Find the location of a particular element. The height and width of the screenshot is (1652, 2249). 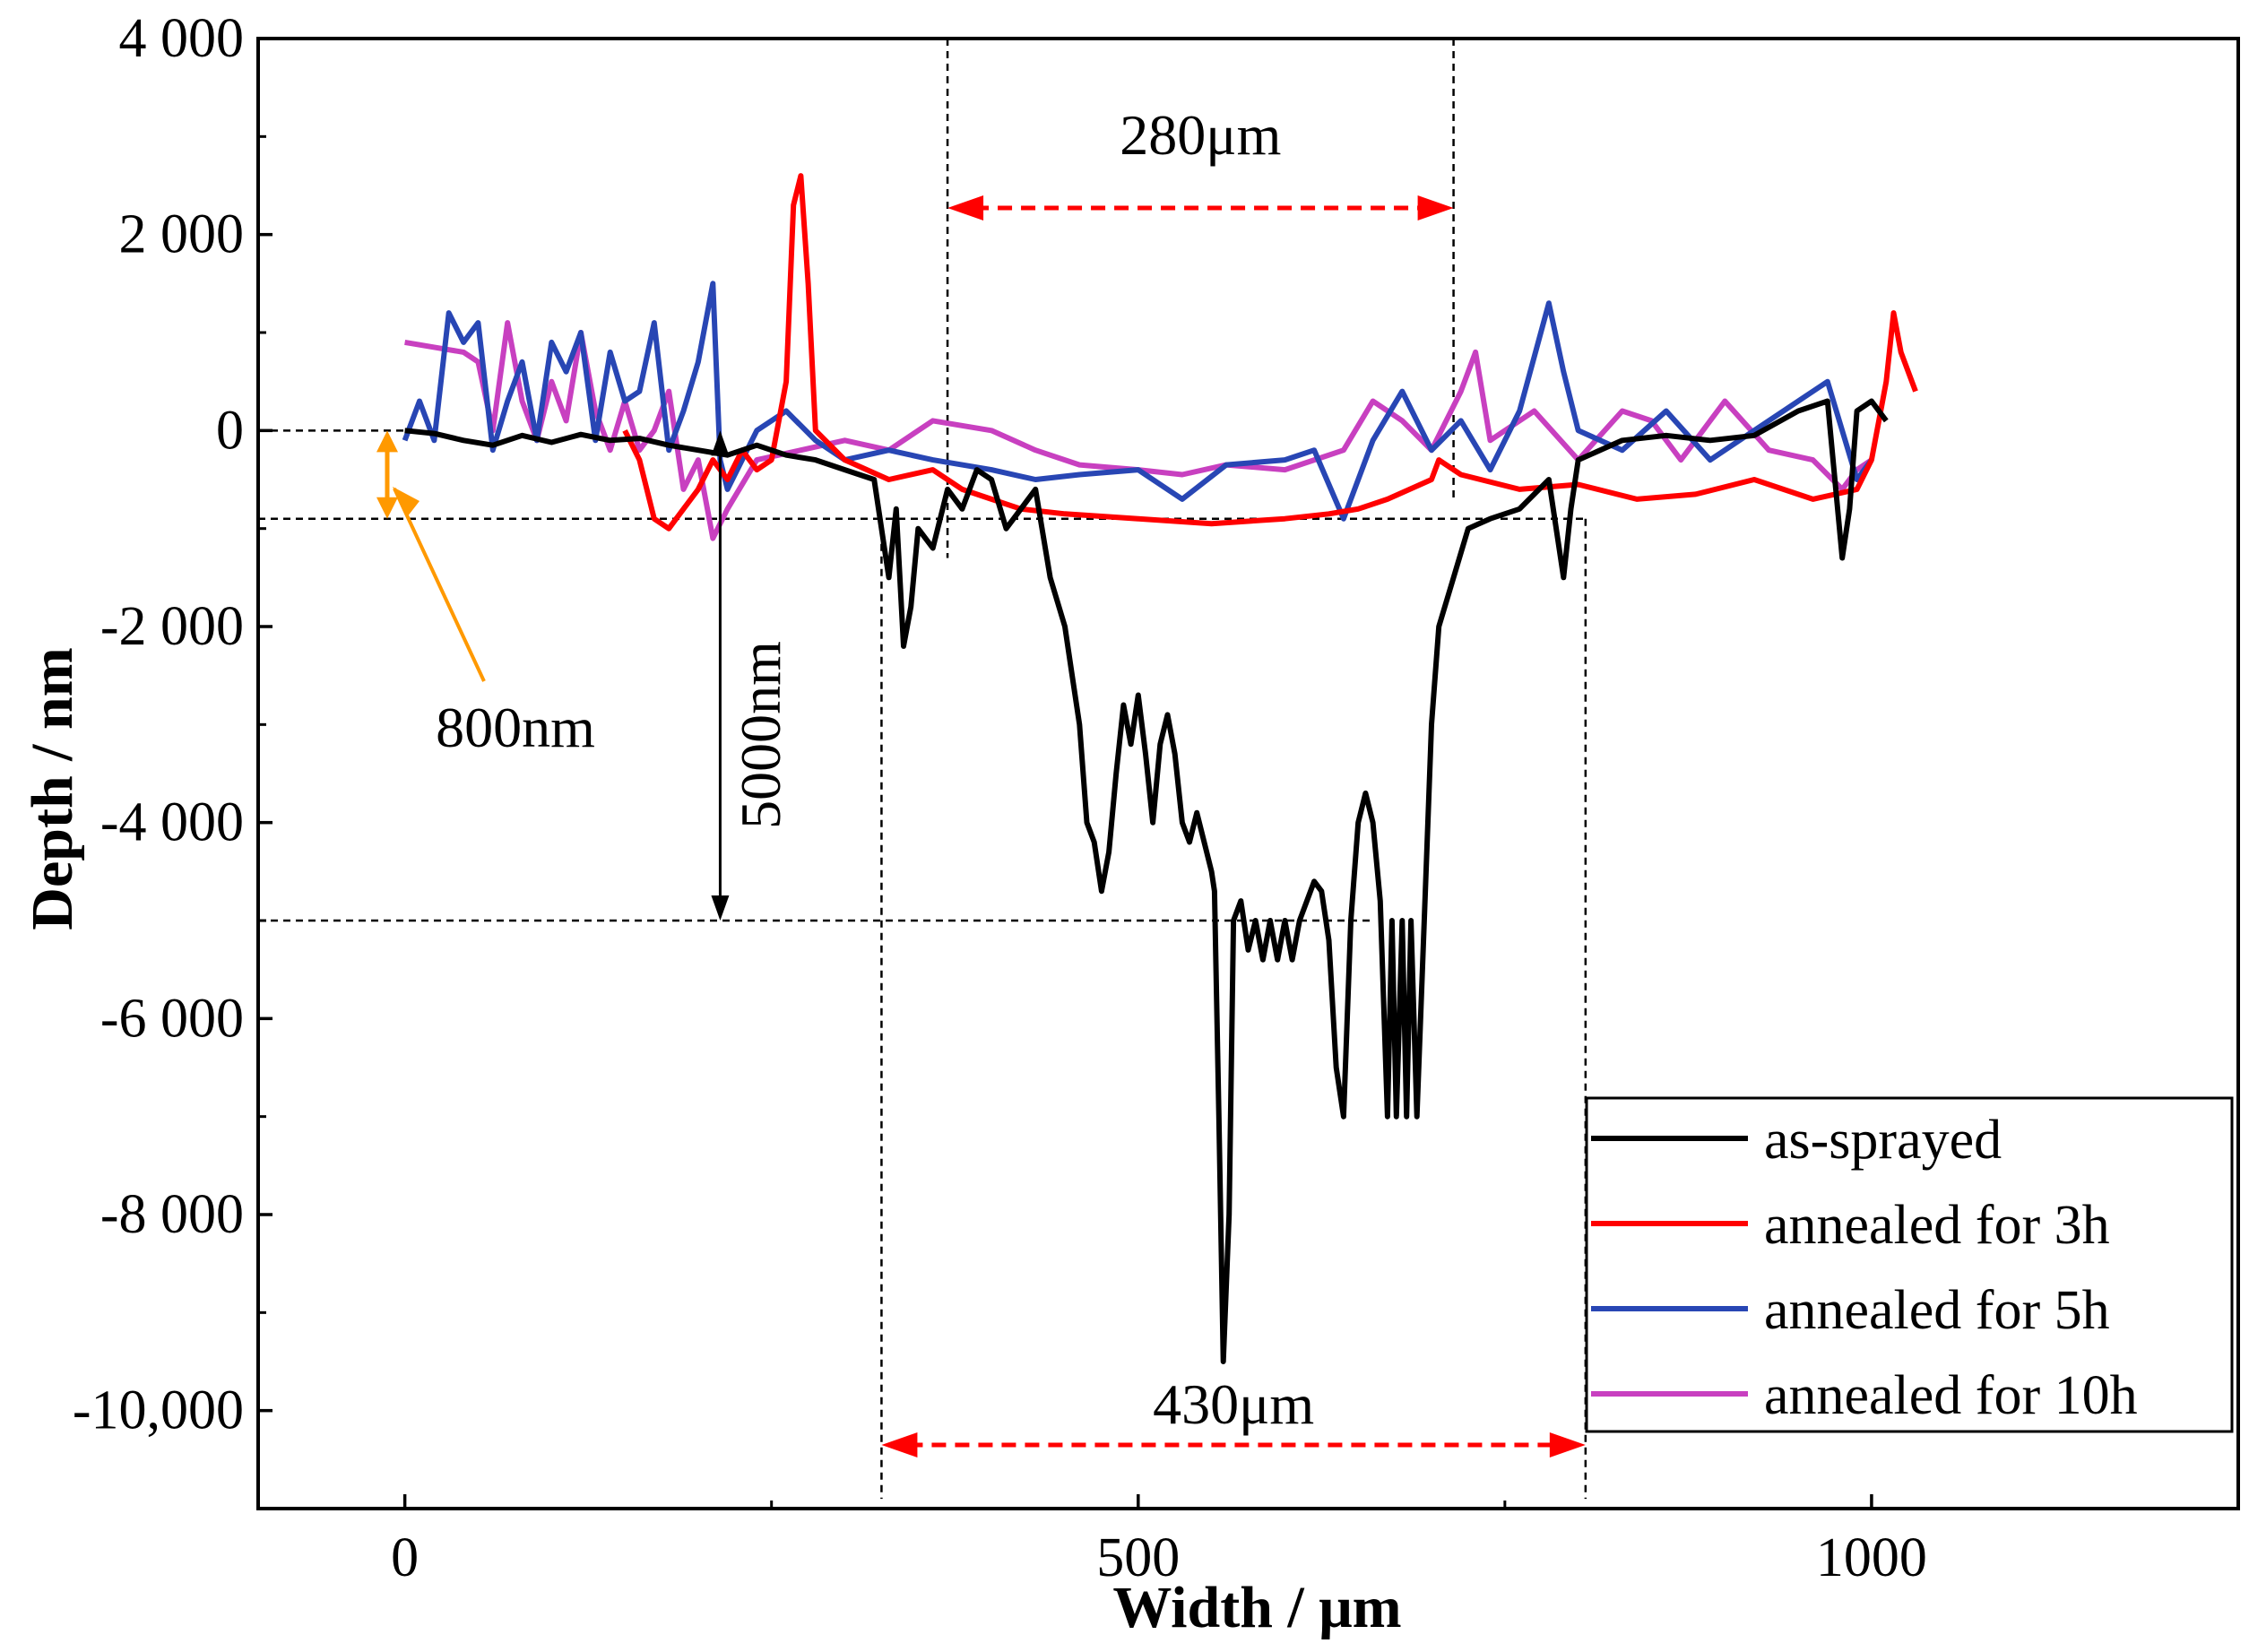

arrow-280-head-right is located at coordinates (1435, 208).